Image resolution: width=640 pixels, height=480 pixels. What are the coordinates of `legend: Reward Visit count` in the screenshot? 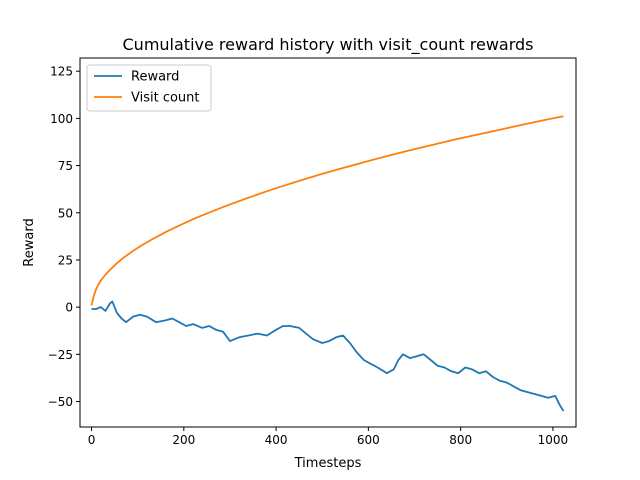 It's located at (149, 88).